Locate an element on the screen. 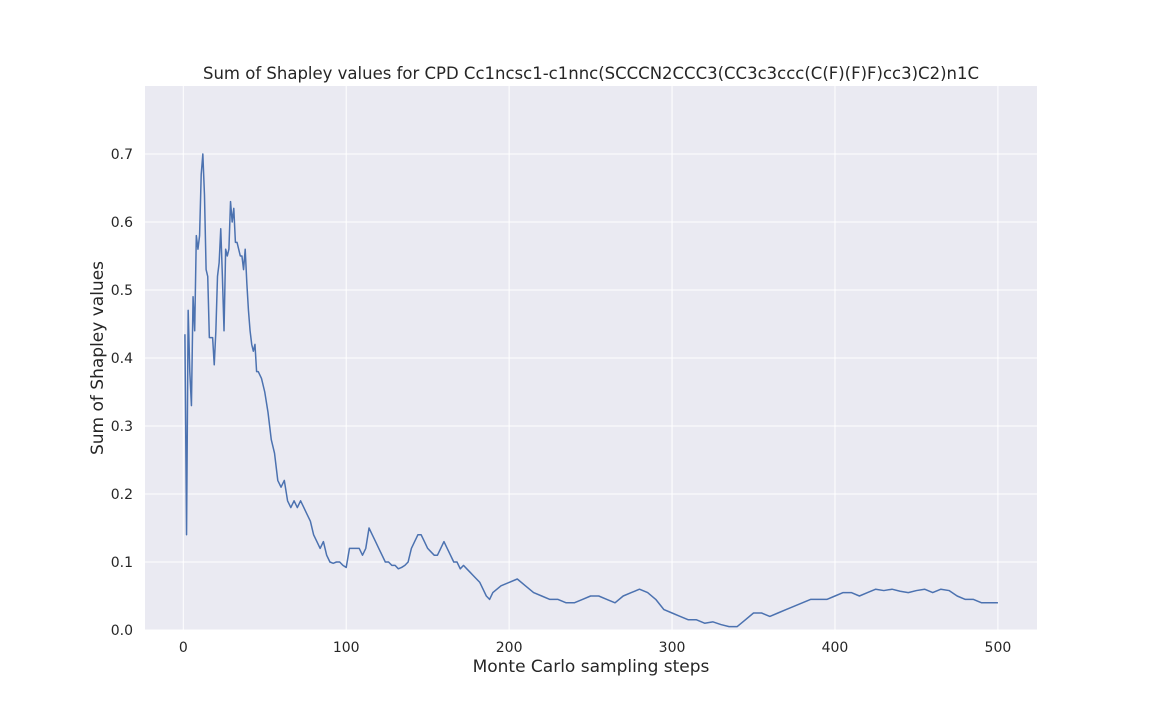 This screenshot has width=1152, height=720. y-tick-label: 0.1 is located at coordinates (122, 563).